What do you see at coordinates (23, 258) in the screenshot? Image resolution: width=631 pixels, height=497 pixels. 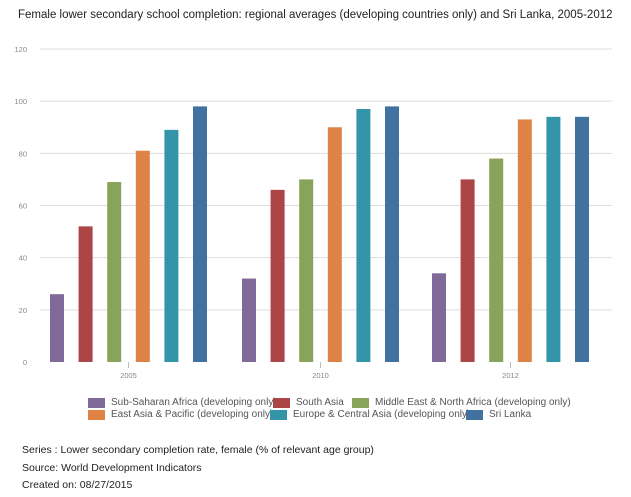 I see `y-tick-label: 40` at bounding box center [23, 258].